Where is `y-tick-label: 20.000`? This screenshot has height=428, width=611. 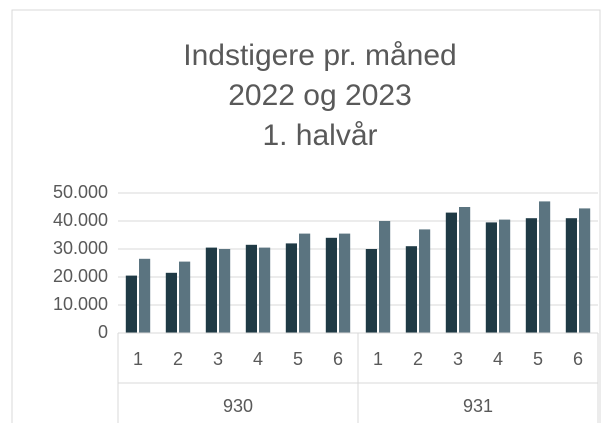 y-tick-label: 20.000 is located at coordinates (80, 276).